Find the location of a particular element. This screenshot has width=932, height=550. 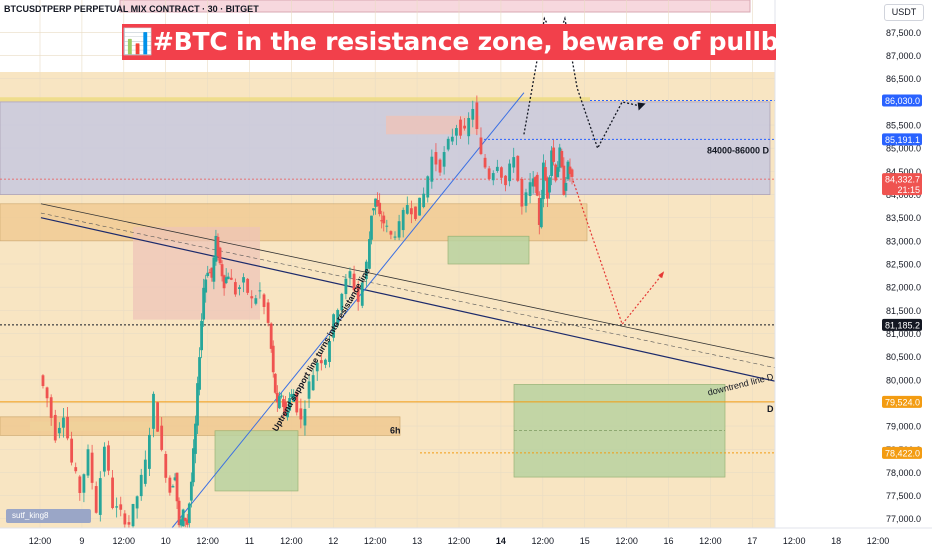

time-tick-label: 12 is located at coordinates (333, 541).